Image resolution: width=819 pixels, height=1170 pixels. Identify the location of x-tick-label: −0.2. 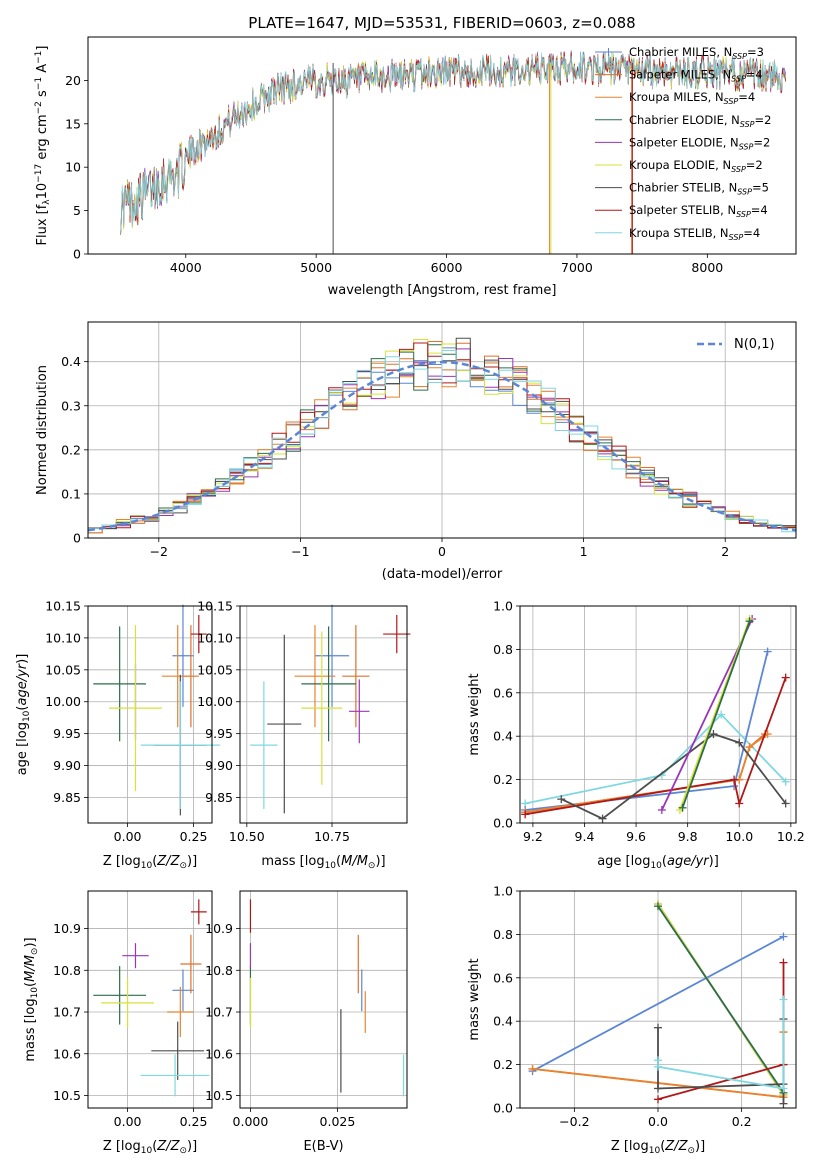
(574, 1121).